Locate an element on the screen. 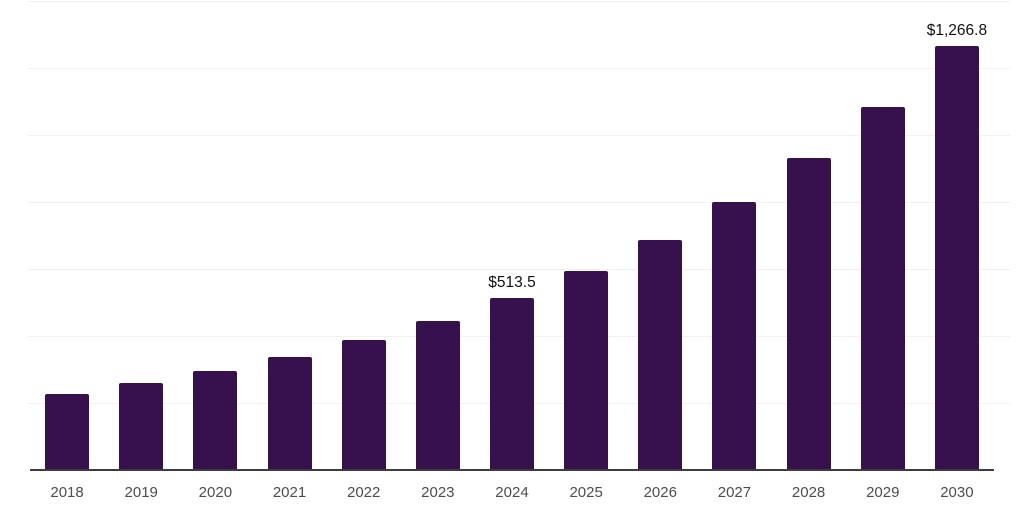 The image size is (1024, 512). bar-2026 is located at coordinates (660, 354).